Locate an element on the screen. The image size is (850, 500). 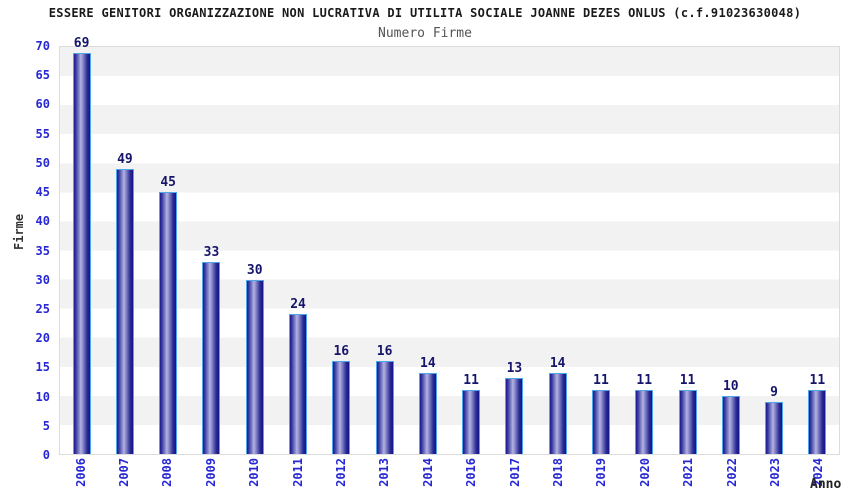
x-tick-2021: 2021 is located at coordinates (688, 472).